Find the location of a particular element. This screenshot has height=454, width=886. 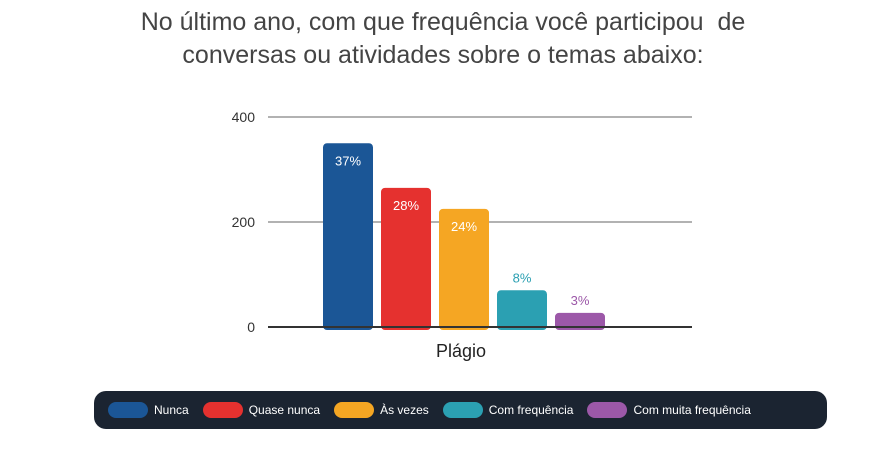

y-tick-label-400: 400 is located at coordinates (244, 117).